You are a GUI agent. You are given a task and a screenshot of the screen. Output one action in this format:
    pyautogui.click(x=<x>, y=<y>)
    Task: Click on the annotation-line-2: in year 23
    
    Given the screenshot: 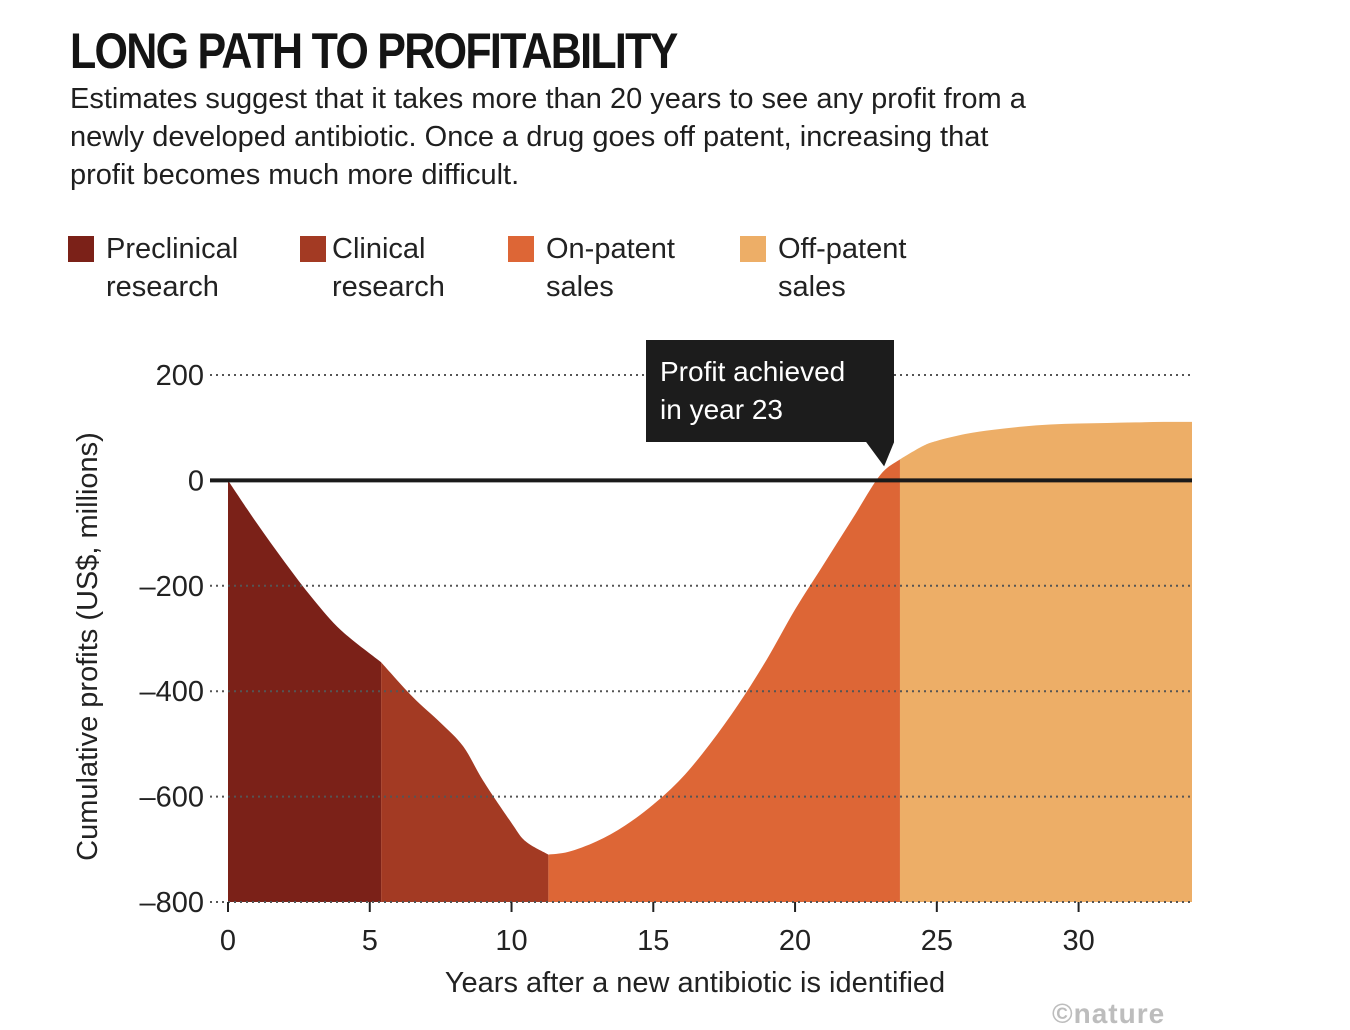 What is the action you would take?
    pyautogui.click(x=721, y=409)
    